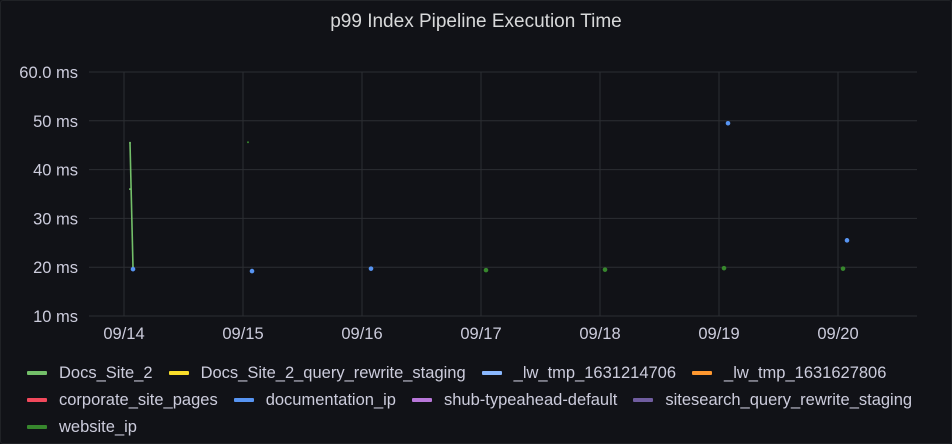 This screenshot has height=444, width=952. Describe the element at coordinates (530, 399) in the screenshot. I see `legend-label: shub-typeahead-default` at that location.